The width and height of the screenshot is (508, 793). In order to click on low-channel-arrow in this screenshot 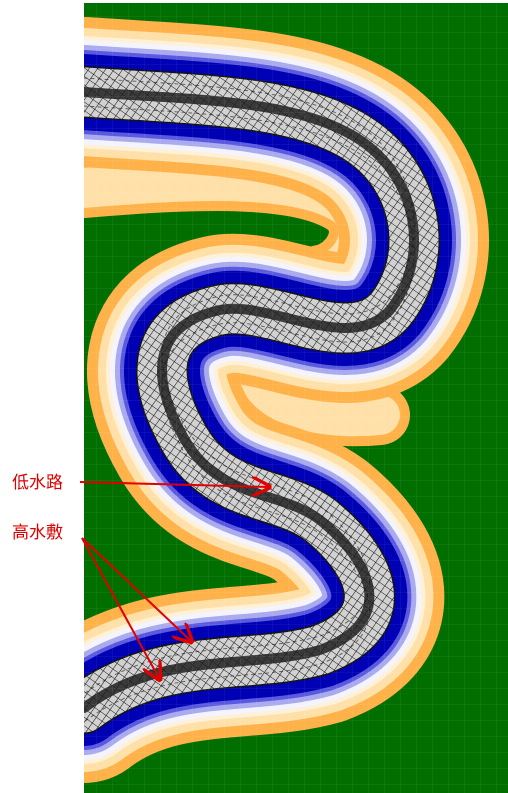, I will do `click(174, 484)`.